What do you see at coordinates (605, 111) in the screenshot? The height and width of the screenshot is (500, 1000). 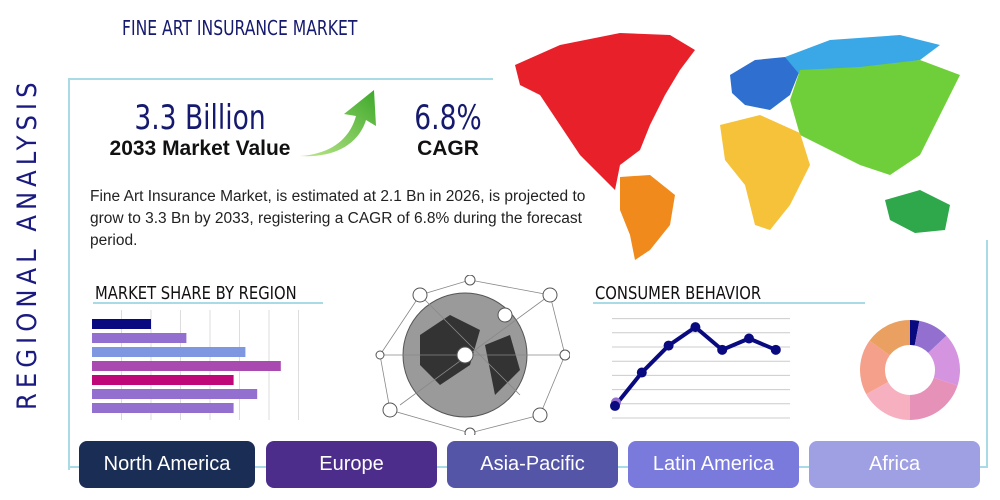 I see `map-north-america` at bounding box center [605, 111].